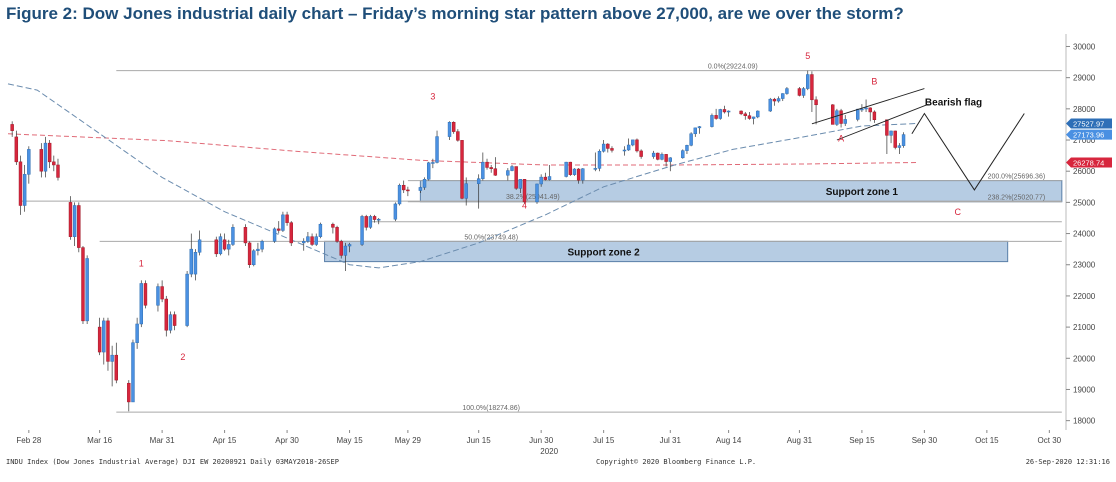  I want to click on wave-label: 4, so click(524, 206).